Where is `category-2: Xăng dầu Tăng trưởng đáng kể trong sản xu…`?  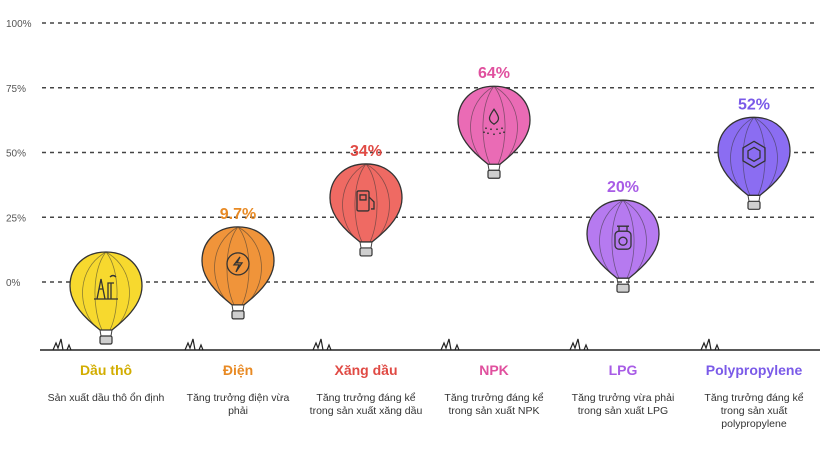 category-2: Xăng dầu Tăng trưởng đáng kể trong sản xu… is located at coordinates (366, 390).